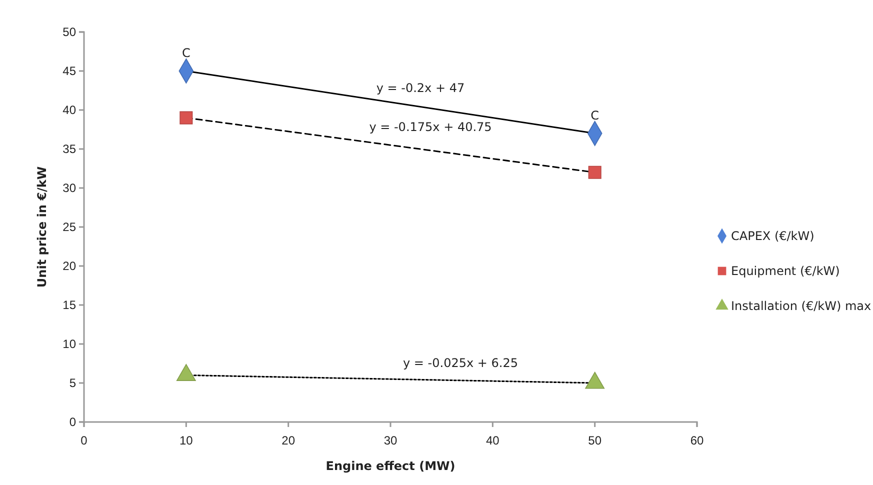 Image resolution: width=873 pixels, height=485 pixels. Describe the element at coordinates (391, 440) in the screenshot. I see `x-tick-label: 30` at that location.